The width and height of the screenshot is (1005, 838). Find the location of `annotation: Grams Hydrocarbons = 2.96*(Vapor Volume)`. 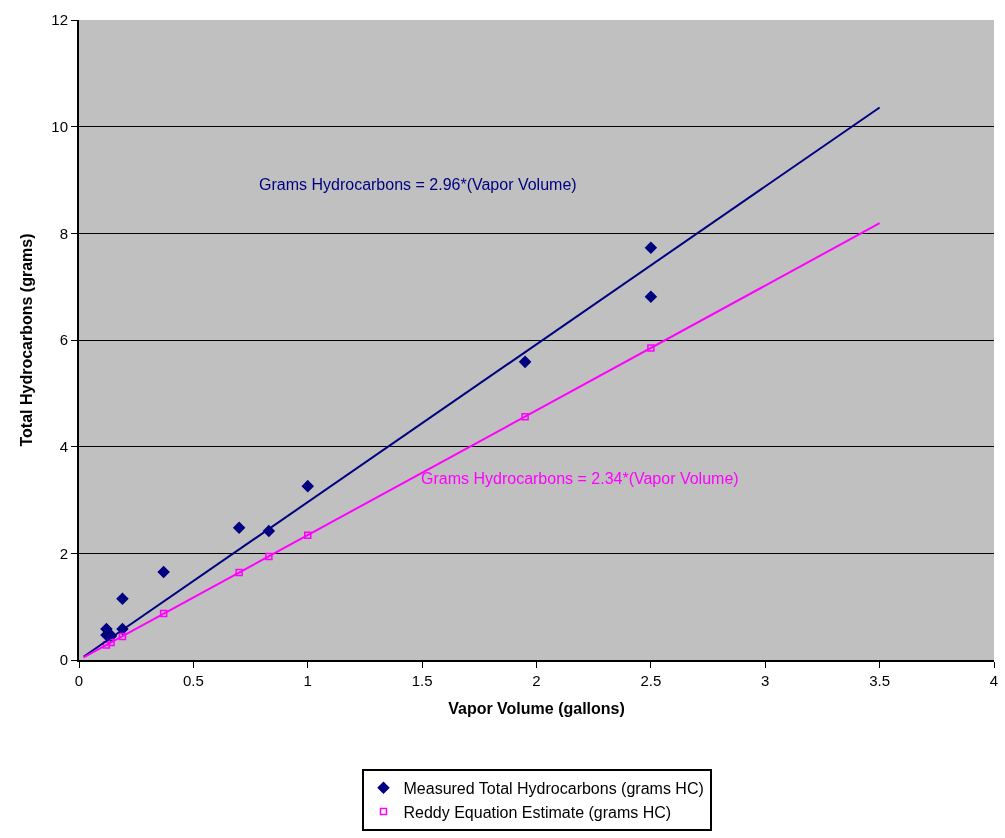

annotation: Grams Hydrocarbons = 2.96*(Vapor Volume) is located at coordinates (418, 184).